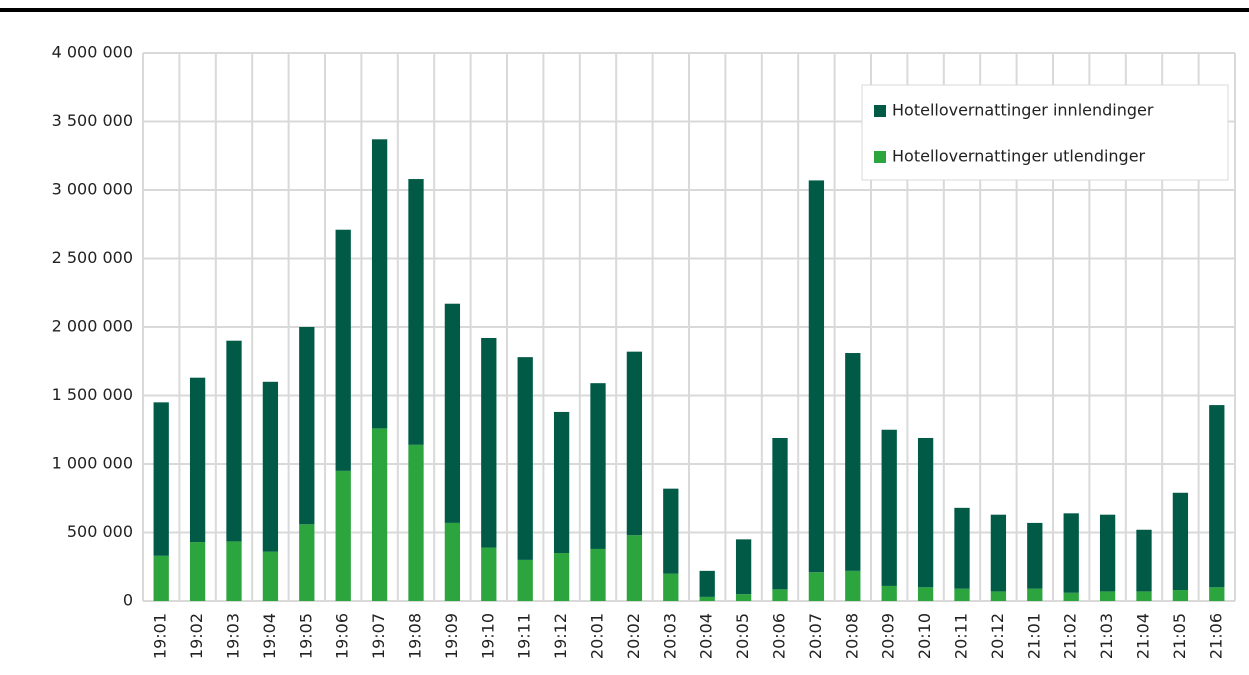  Describe the element at coordinates (1215, 636) in the screenshot. I see `x-tick-label: 21:06` at that location.